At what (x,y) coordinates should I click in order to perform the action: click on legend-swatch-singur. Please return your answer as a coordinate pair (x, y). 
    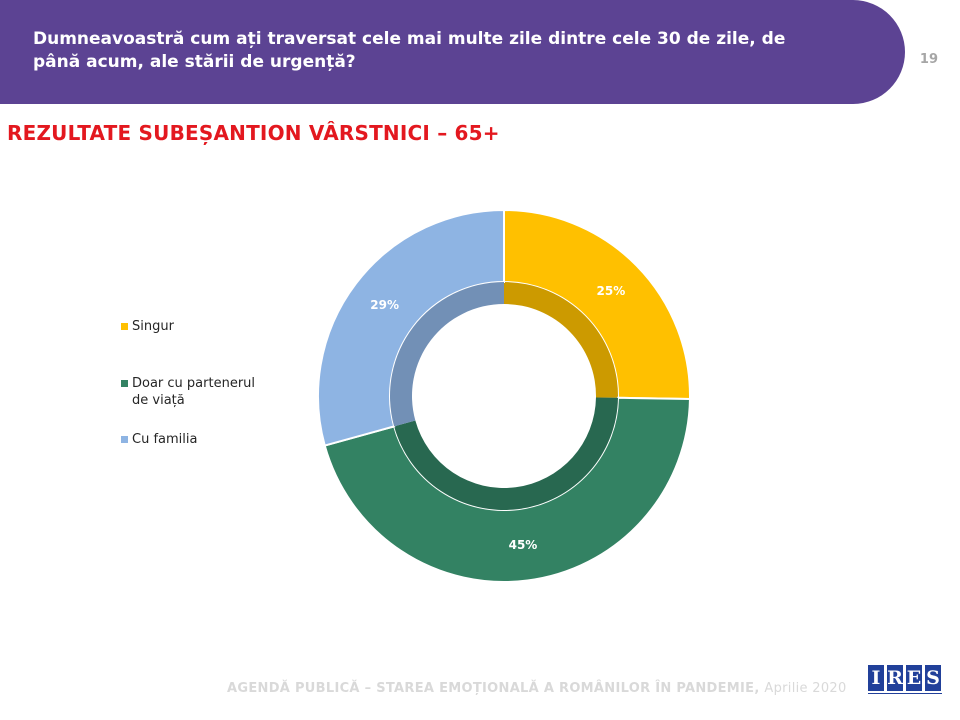
    Looking at the image, I should click on (124, 326).